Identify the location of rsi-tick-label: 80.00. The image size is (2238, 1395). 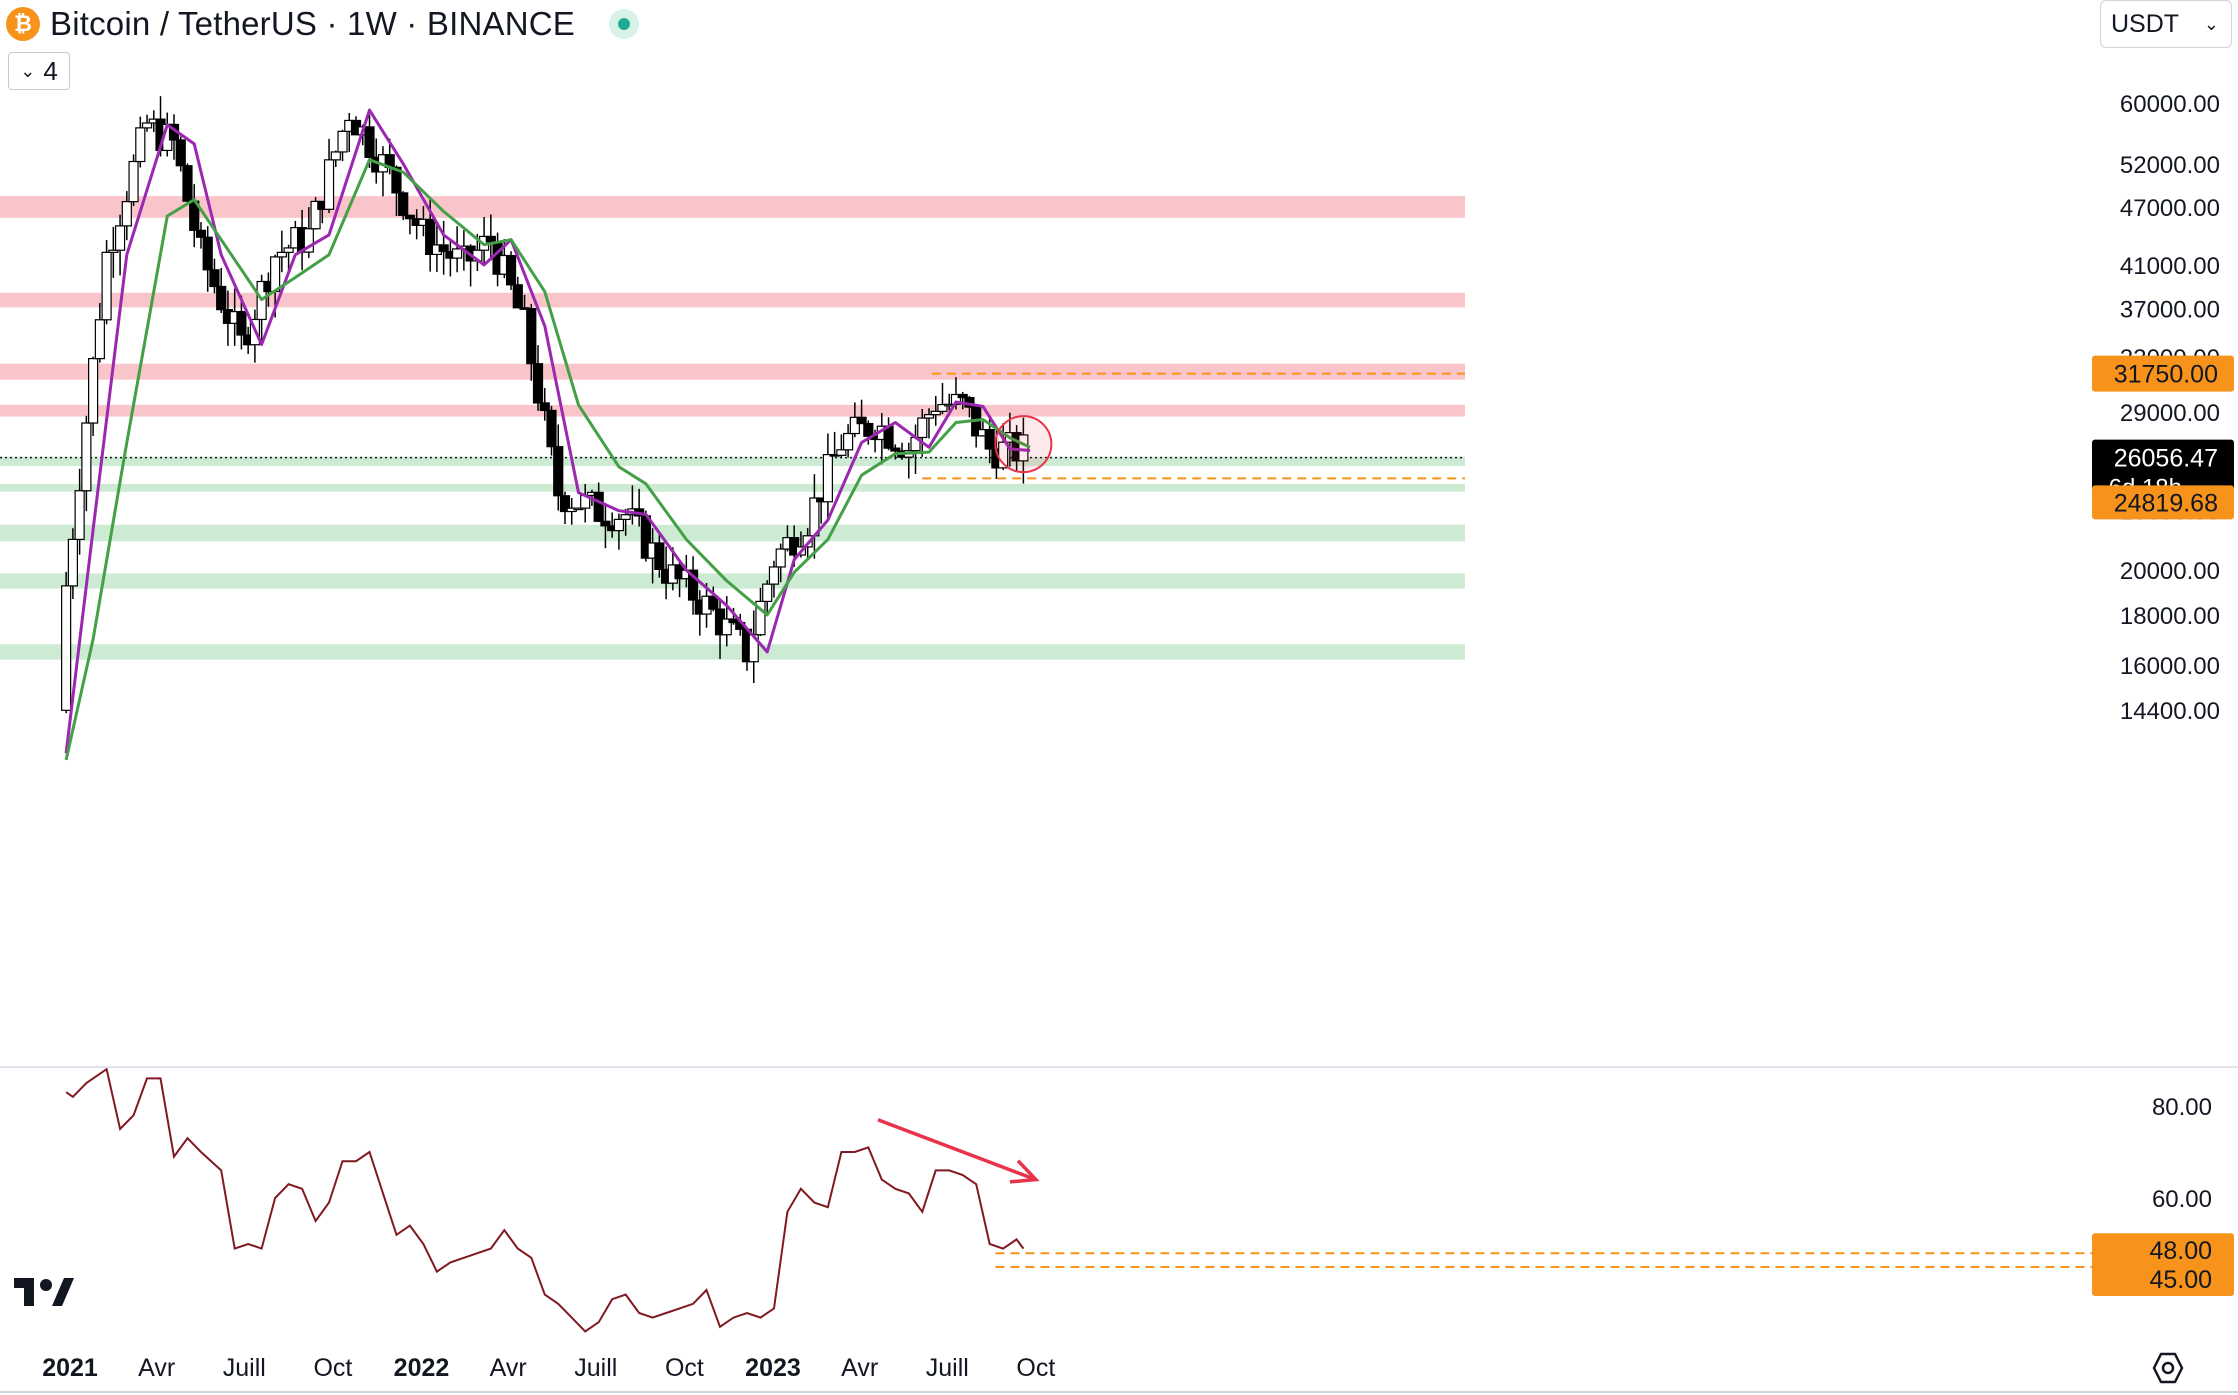
(2182, 1107).